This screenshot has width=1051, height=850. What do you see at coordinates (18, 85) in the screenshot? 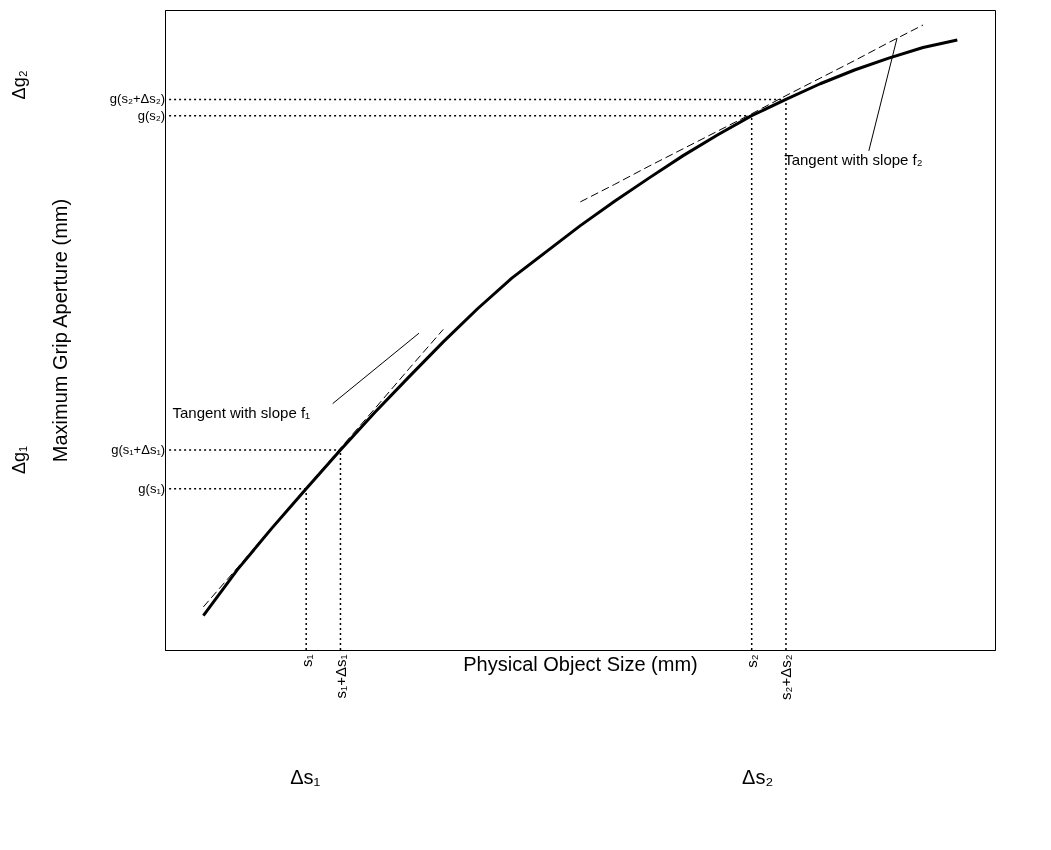
I see `text: Δg₂` at bounding box center [18, 85].